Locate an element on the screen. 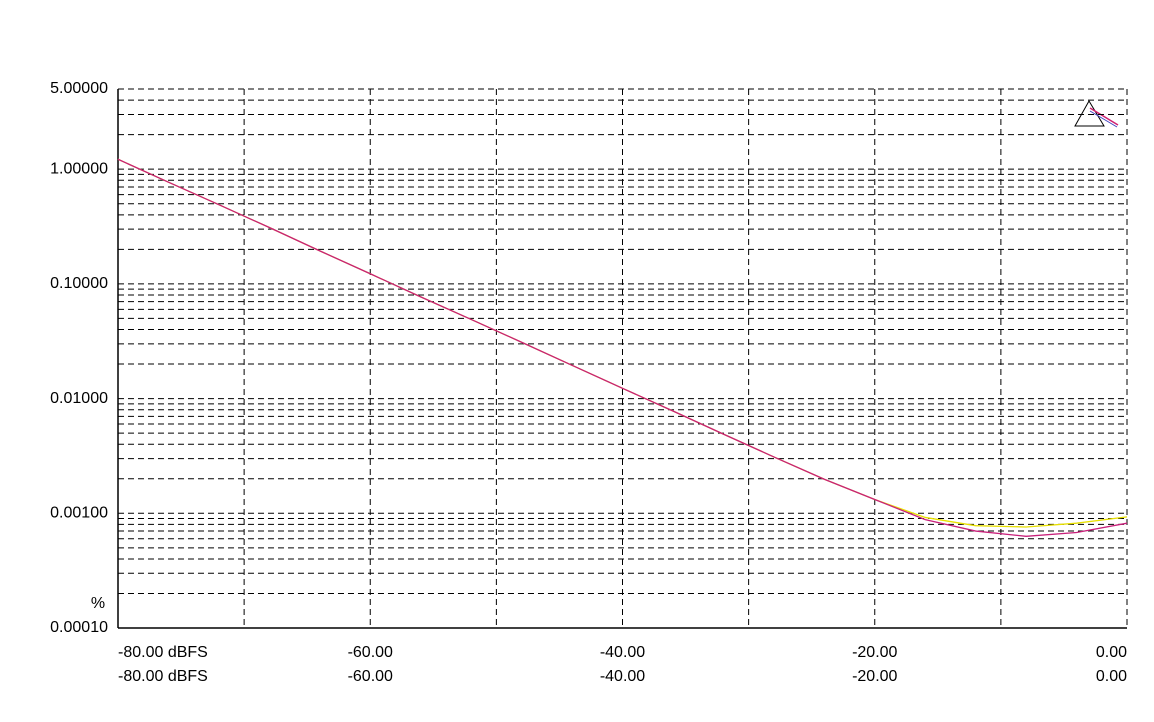 Image resolution: width=1154 pixels, height=722 pixels. y-unit: % is located at coordinates (98, 603).